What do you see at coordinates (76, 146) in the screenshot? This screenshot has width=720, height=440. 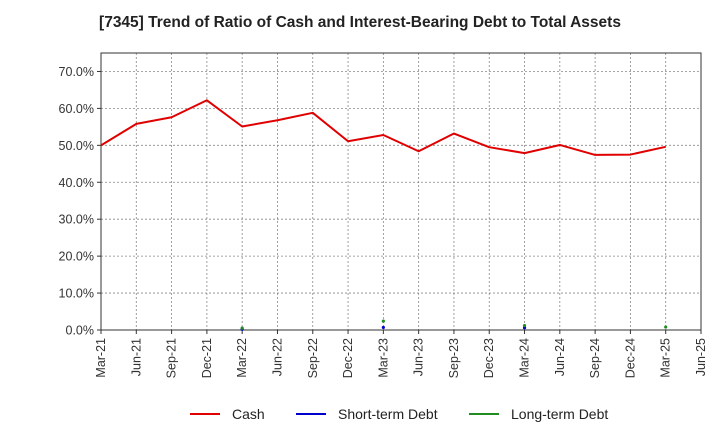 I see `y-tick-label: 50.0%` at bounding box center [76, 146].